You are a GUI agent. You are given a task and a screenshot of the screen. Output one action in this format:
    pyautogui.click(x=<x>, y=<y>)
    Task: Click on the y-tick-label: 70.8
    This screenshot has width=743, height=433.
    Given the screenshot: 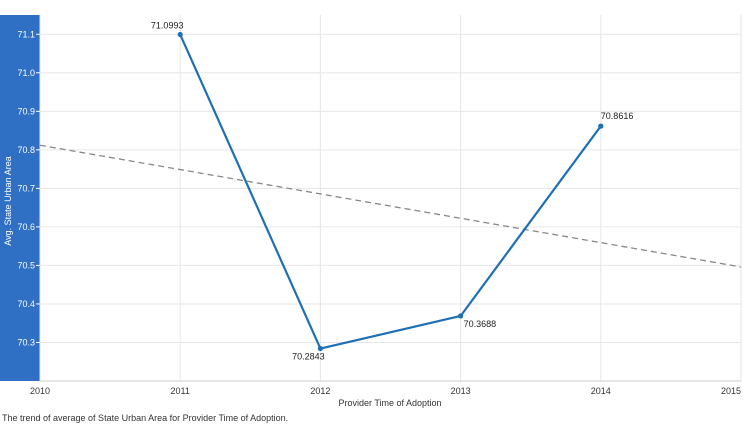 What is the action you would take?
    pyautogui.click(x=26, y=150)
    